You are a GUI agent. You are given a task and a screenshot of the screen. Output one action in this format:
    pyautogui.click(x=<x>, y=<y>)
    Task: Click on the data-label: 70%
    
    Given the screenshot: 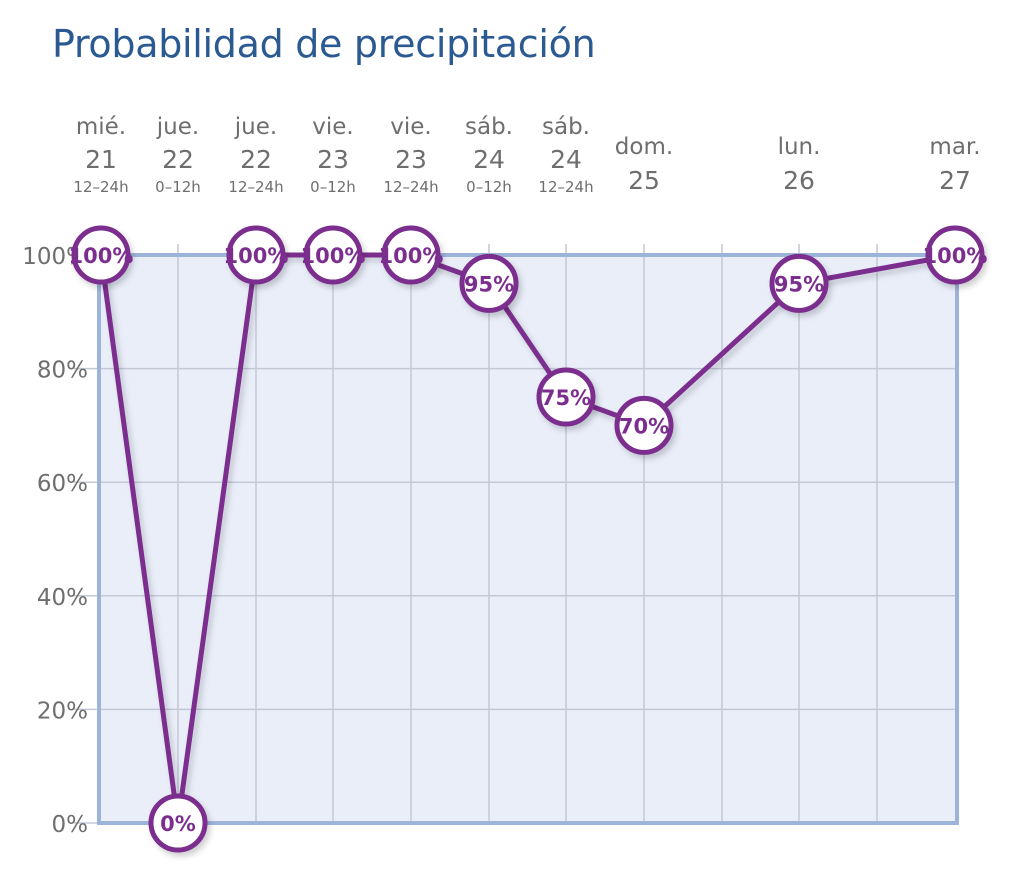 What is the action you would take?
    pyautogui.click(x=644, y=426)
    